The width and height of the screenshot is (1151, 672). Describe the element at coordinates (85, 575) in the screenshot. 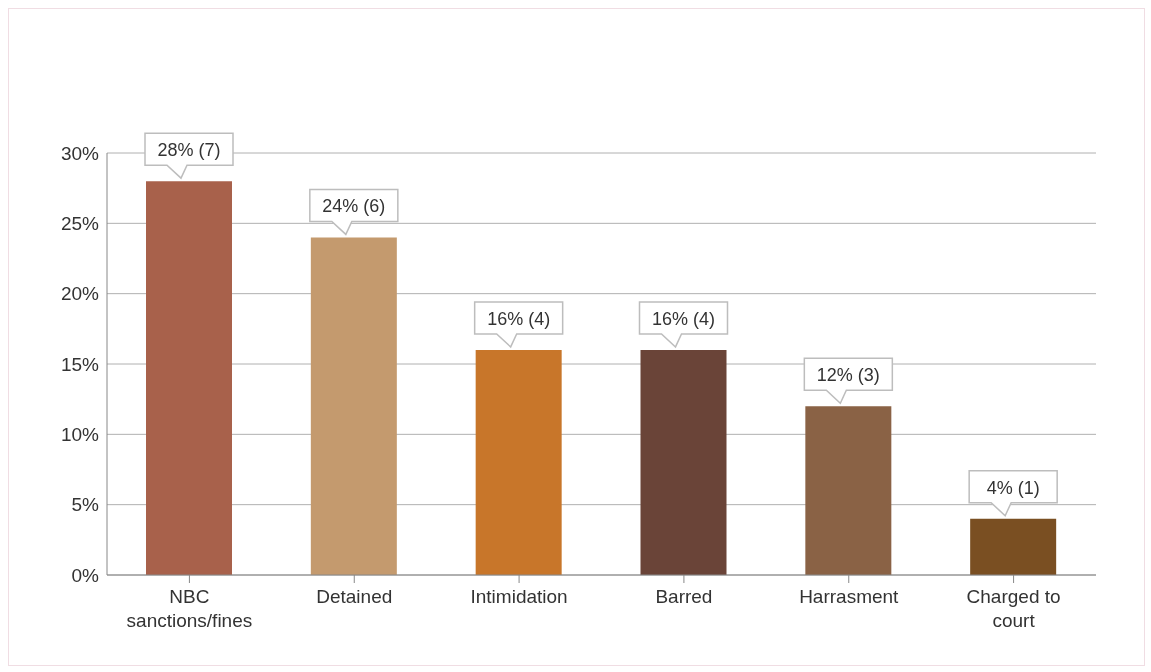

I see `y-tick-label: 0%` at that location.